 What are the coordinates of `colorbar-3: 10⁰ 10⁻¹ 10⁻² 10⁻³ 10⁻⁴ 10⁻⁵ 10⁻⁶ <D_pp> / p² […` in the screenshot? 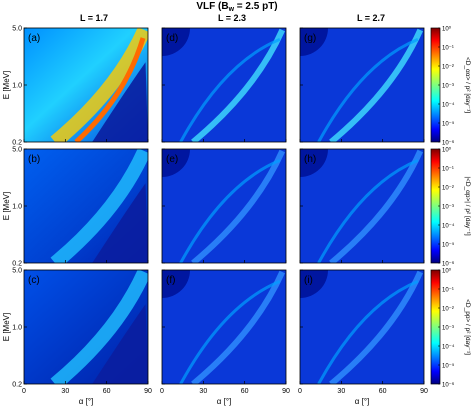 It's located at (450, 328).